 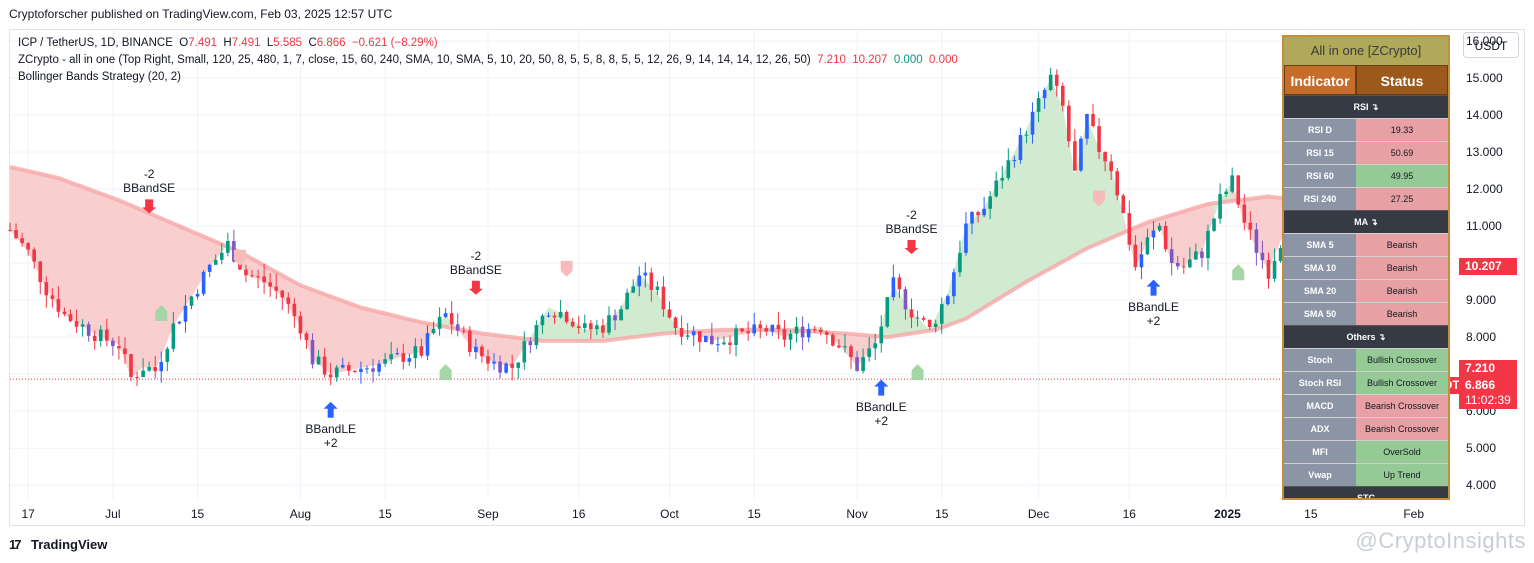 I want to click on short-signal-label: -2 BBandSE, so click(x=149, y=181).